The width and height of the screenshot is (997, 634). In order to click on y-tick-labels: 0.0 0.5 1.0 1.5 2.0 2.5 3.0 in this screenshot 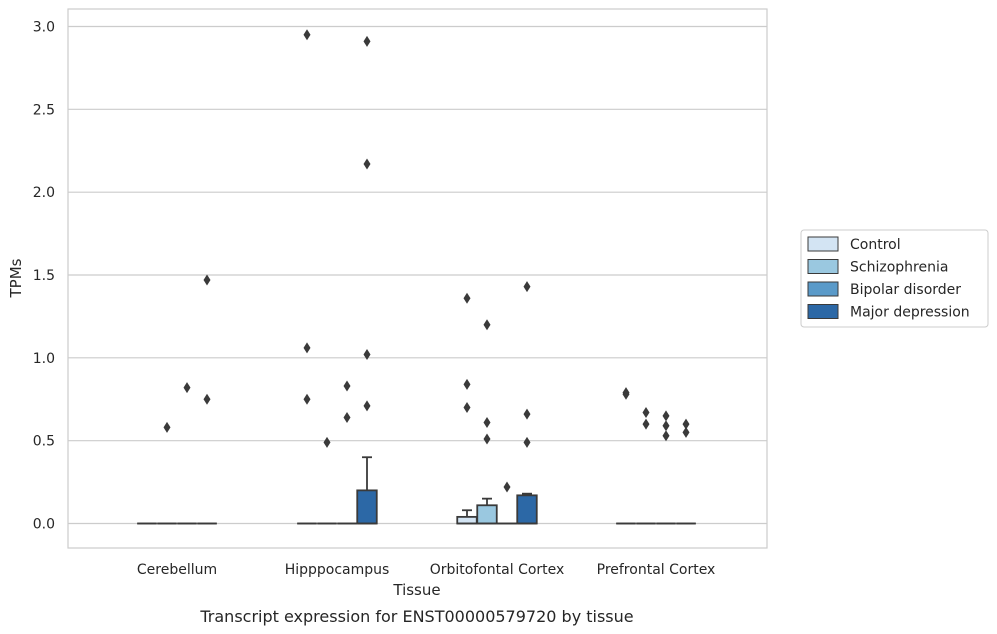, I will do `click(44, 276)`.